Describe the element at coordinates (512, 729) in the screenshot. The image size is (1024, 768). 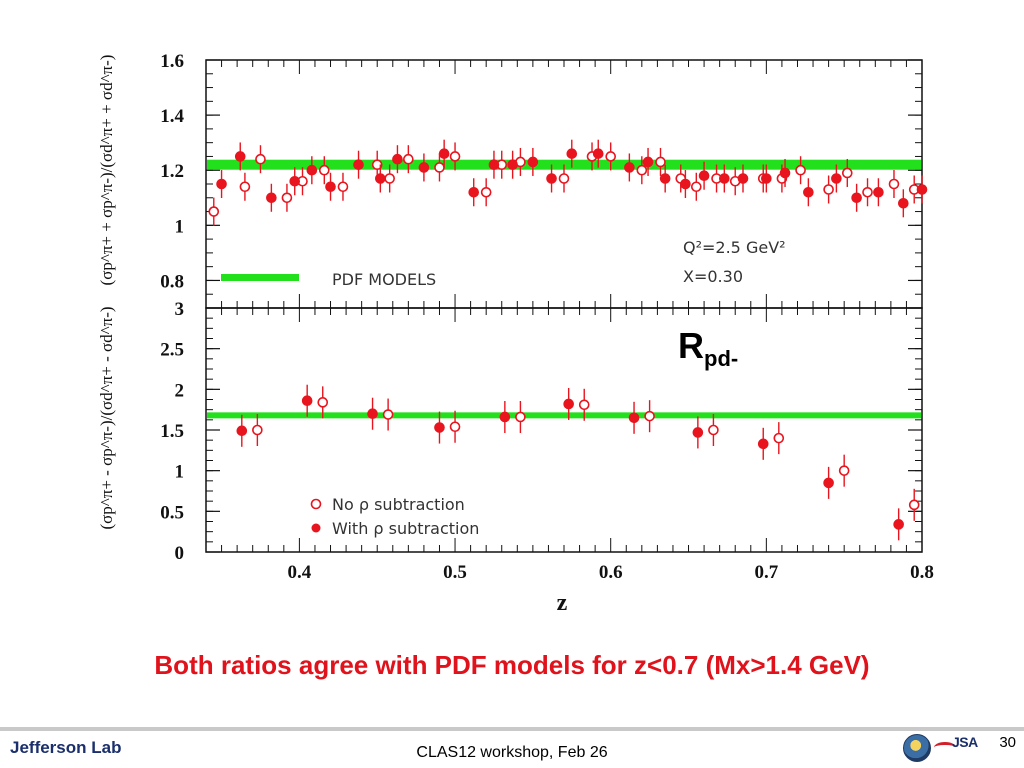
I see `footer-divider` at that location.